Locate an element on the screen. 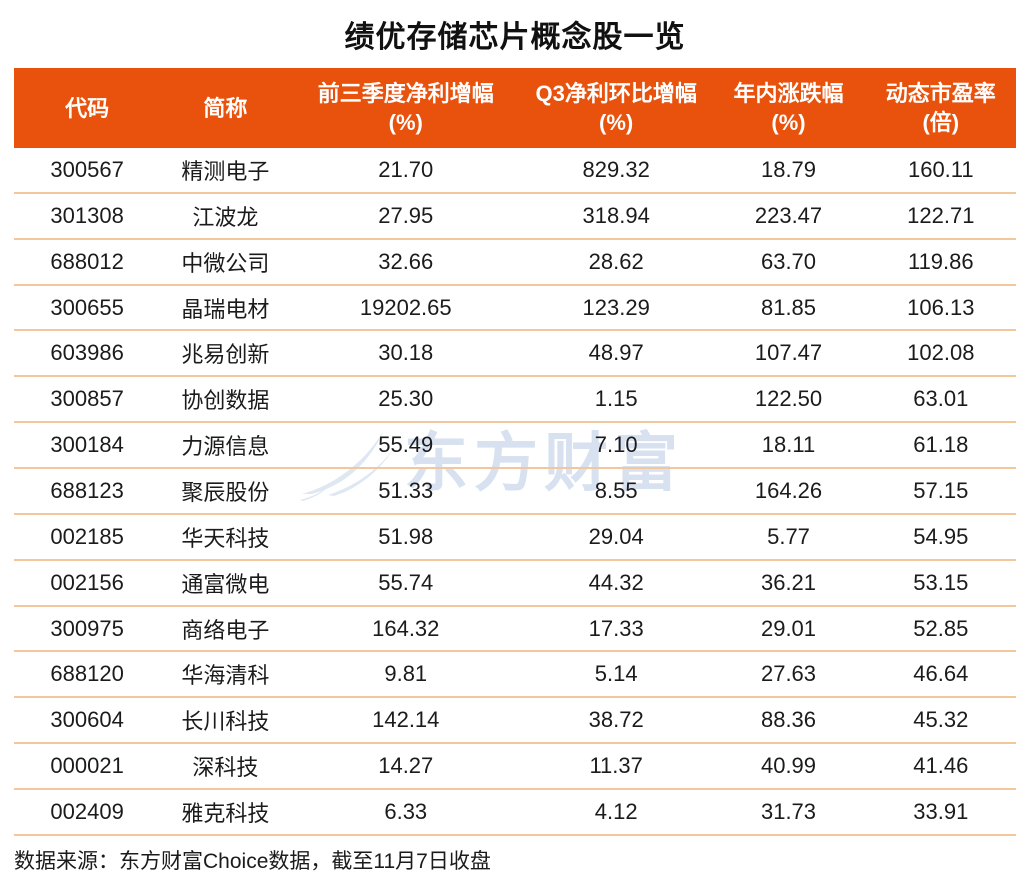 The height and width of the screenshot is (890, 1030). cell-9m-net-profit-growth: 30.18 is located at coordinates (406, 353).